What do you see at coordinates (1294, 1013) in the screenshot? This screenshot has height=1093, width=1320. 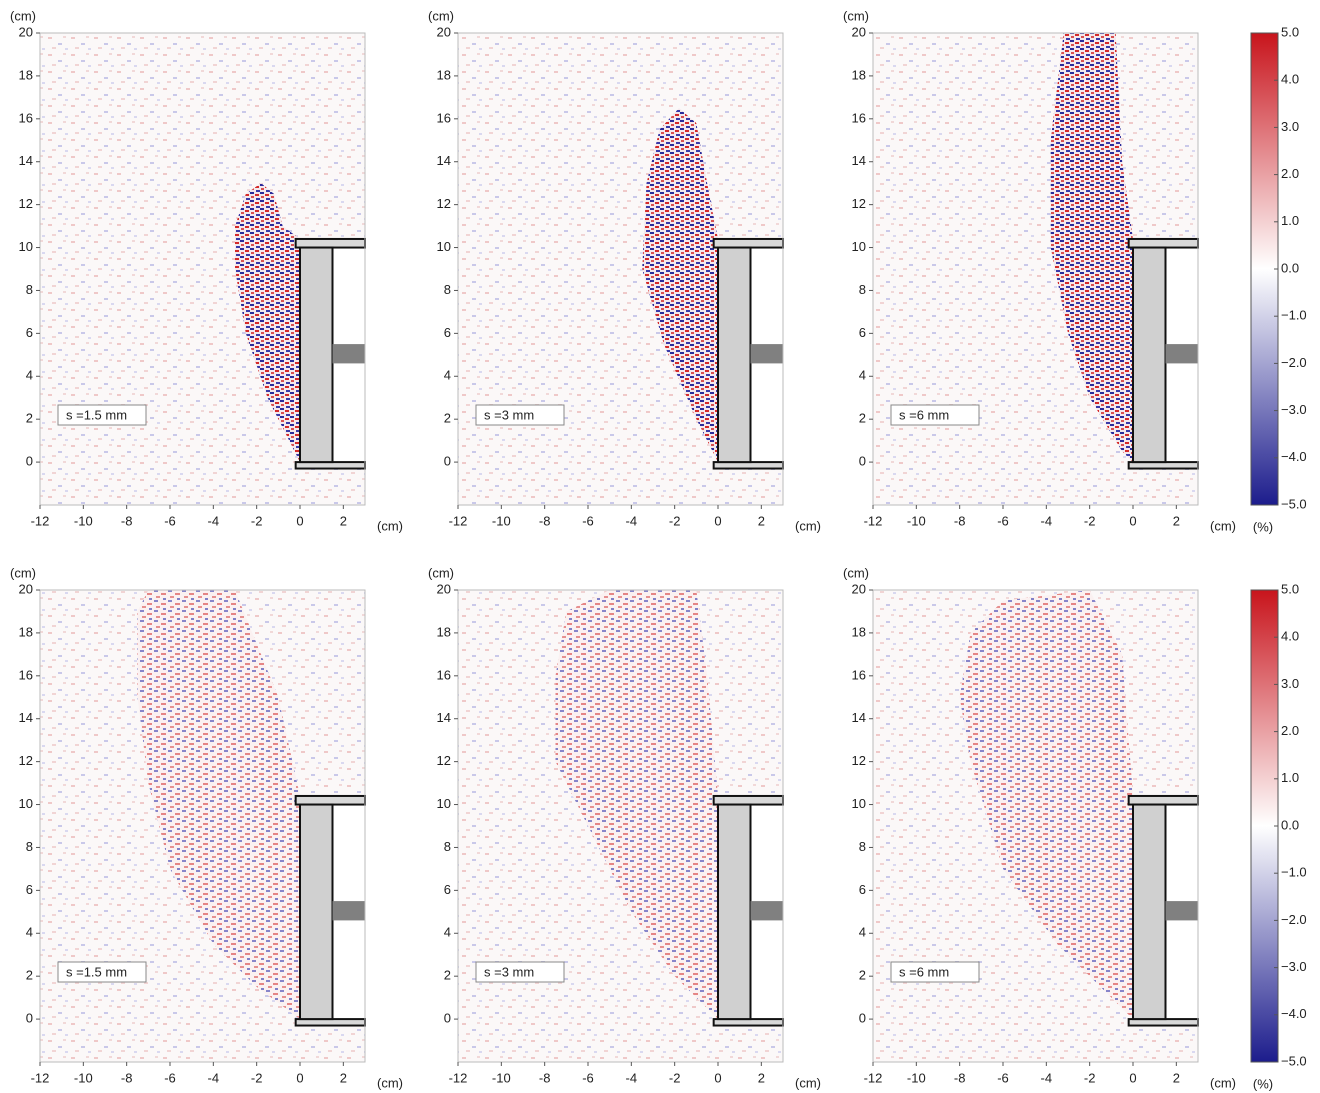 I see `colorbar-tick-label: −4.0` at bounding box center [1294, 1013].